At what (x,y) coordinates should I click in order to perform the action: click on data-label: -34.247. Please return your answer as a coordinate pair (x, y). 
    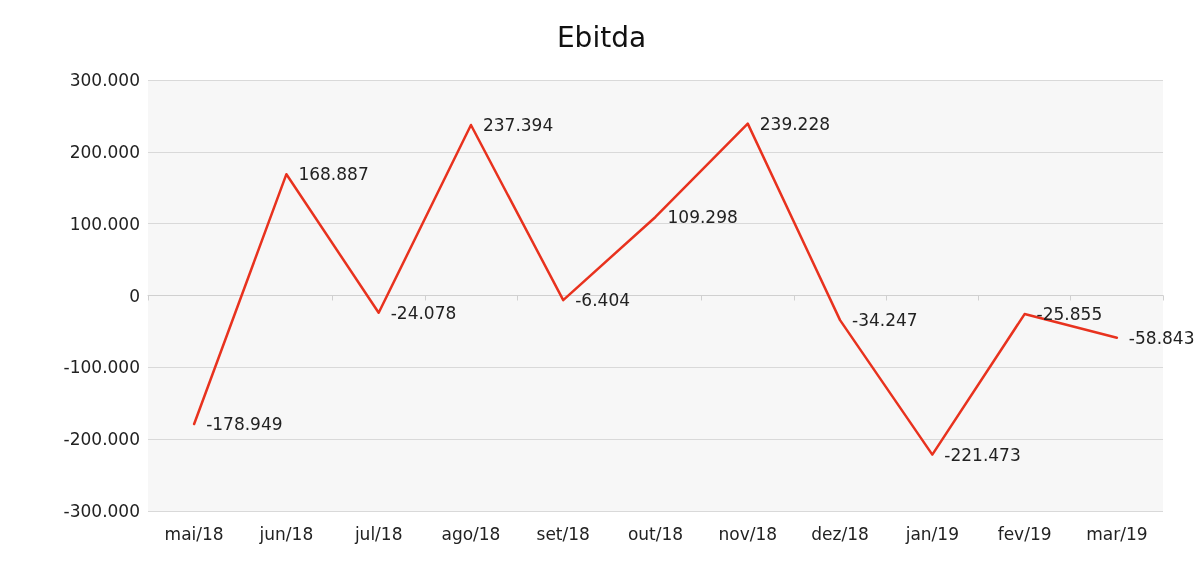
    Looking at the image, I should click on (885, 320).